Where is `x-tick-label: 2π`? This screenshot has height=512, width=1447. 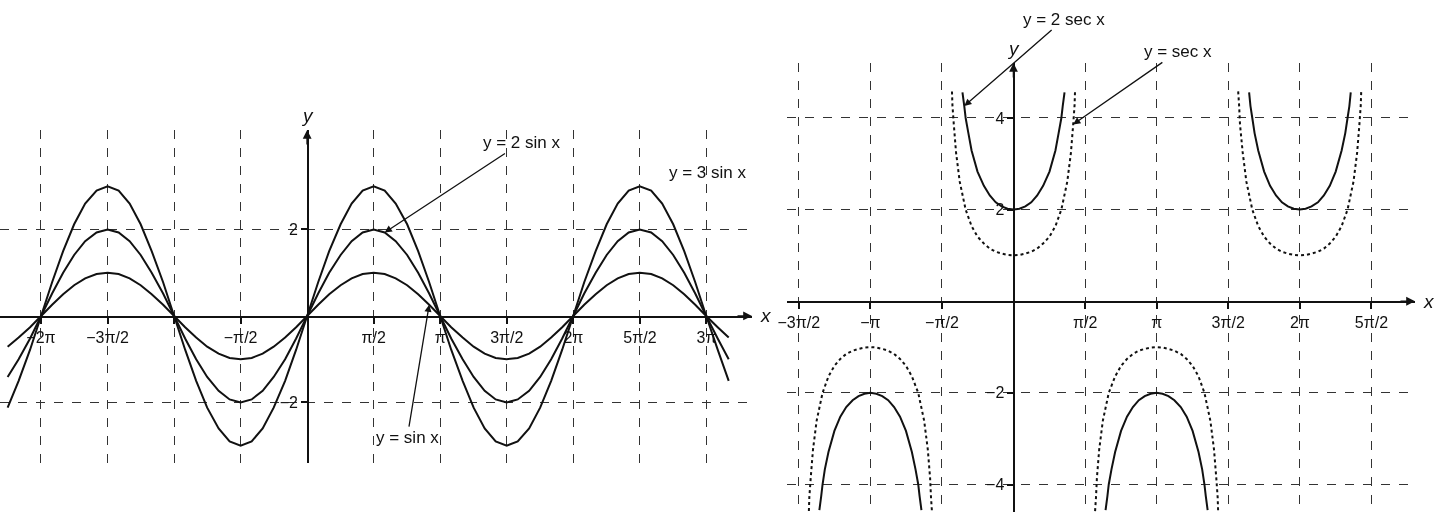 x-tick-label: 2π is located at coordinates (1299, 323).